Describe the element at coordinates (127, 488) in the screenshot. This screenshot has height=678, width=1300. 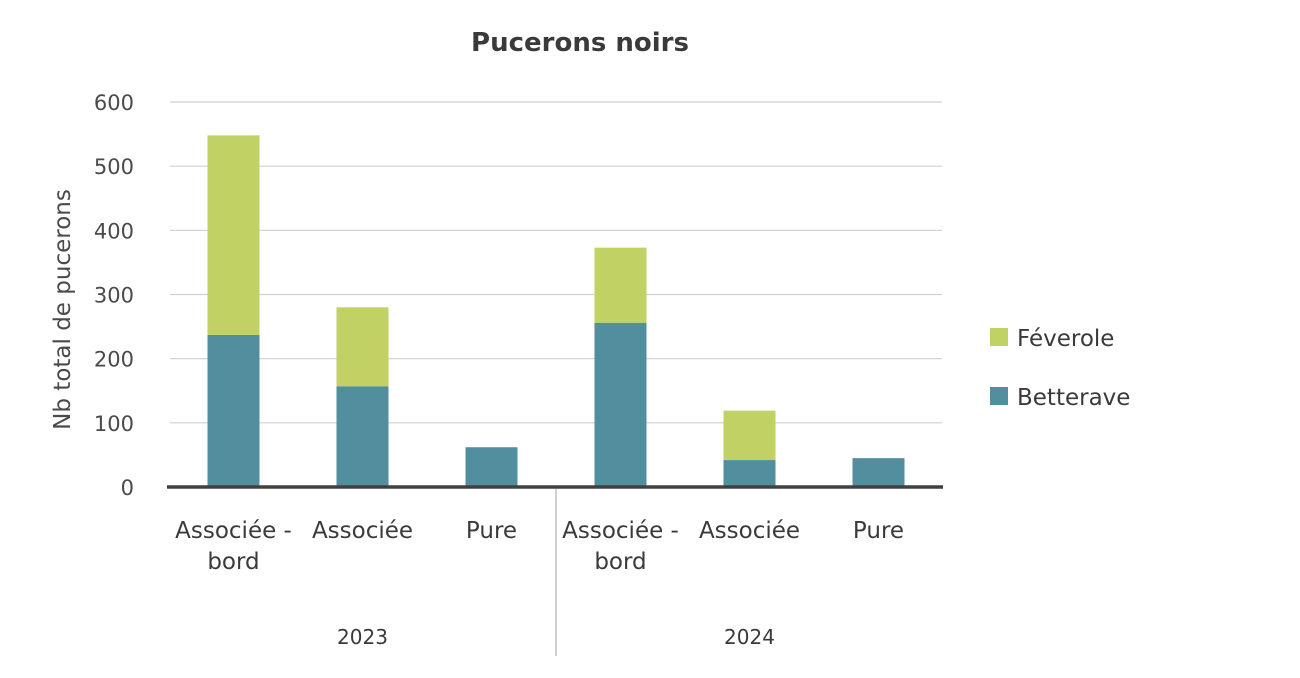
I see `y-tick-label: 0` at that location.